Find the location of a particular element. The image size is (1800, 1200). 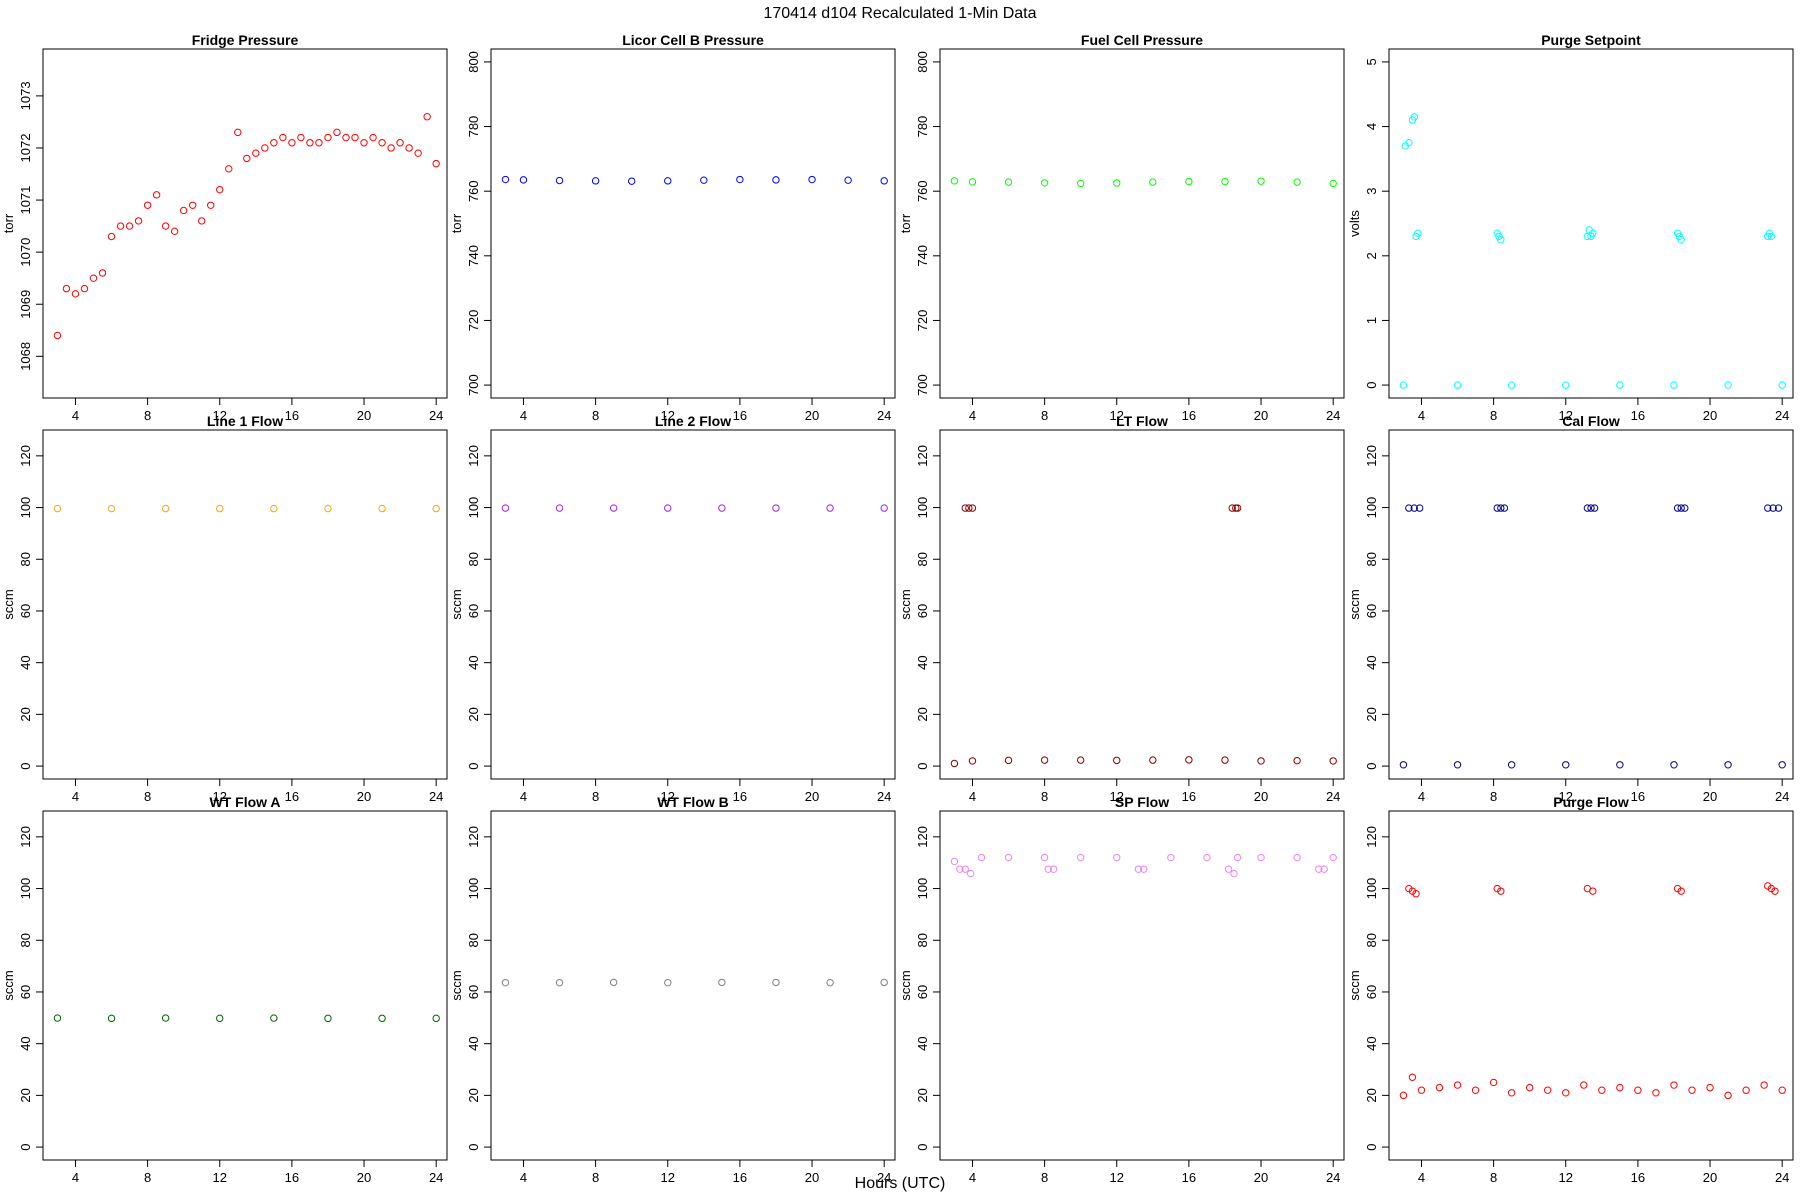

panel-1-y-tick-label: 1072 is located at coordinates (25, 148).